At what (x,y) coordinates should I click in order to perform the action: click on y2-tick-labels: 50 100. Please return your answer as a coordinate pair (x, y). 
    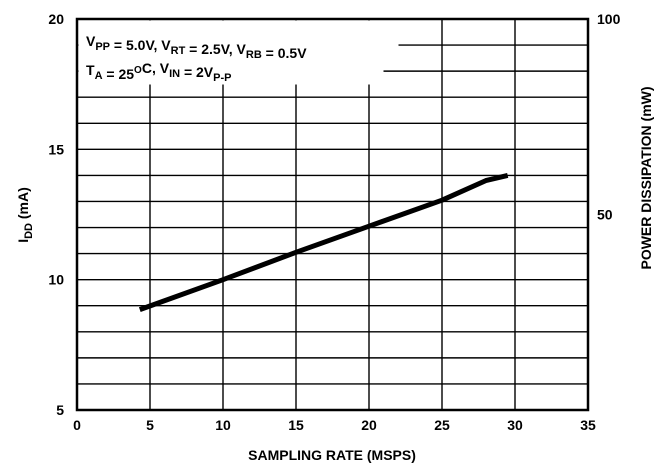
    Looking at the image, I should click on (609, 117).